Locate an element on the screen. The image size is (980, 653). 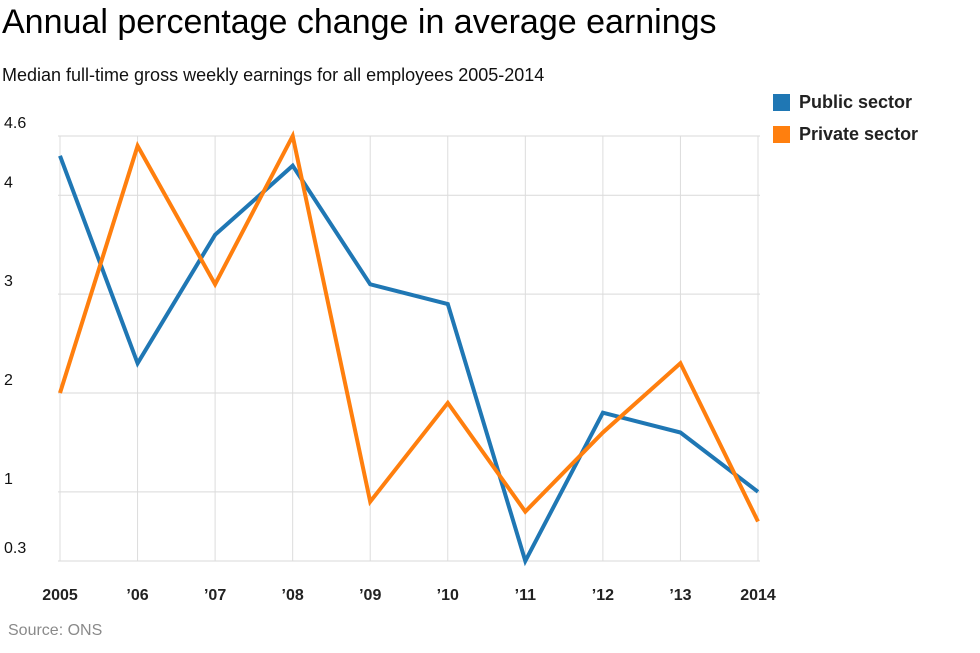
x-axis-tick-labels: 2005 ’06 ’07 ’08 ’09 ’10 ’11 ’12 ’13 2014 is located at coordinates (409, 595).